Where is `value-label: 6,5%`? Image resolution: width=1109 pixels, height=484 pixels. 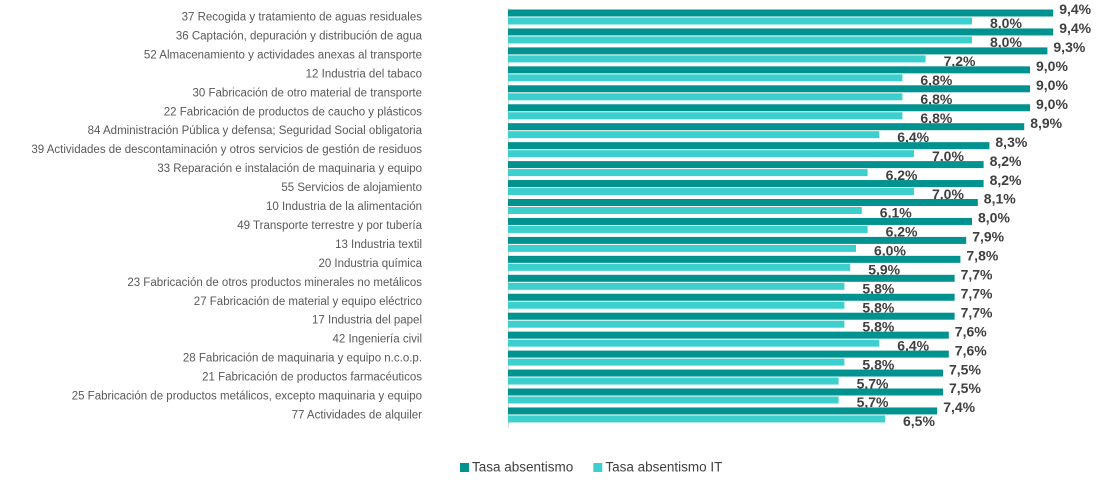 value-label: 6,5% is located at coordinates (919, 421).